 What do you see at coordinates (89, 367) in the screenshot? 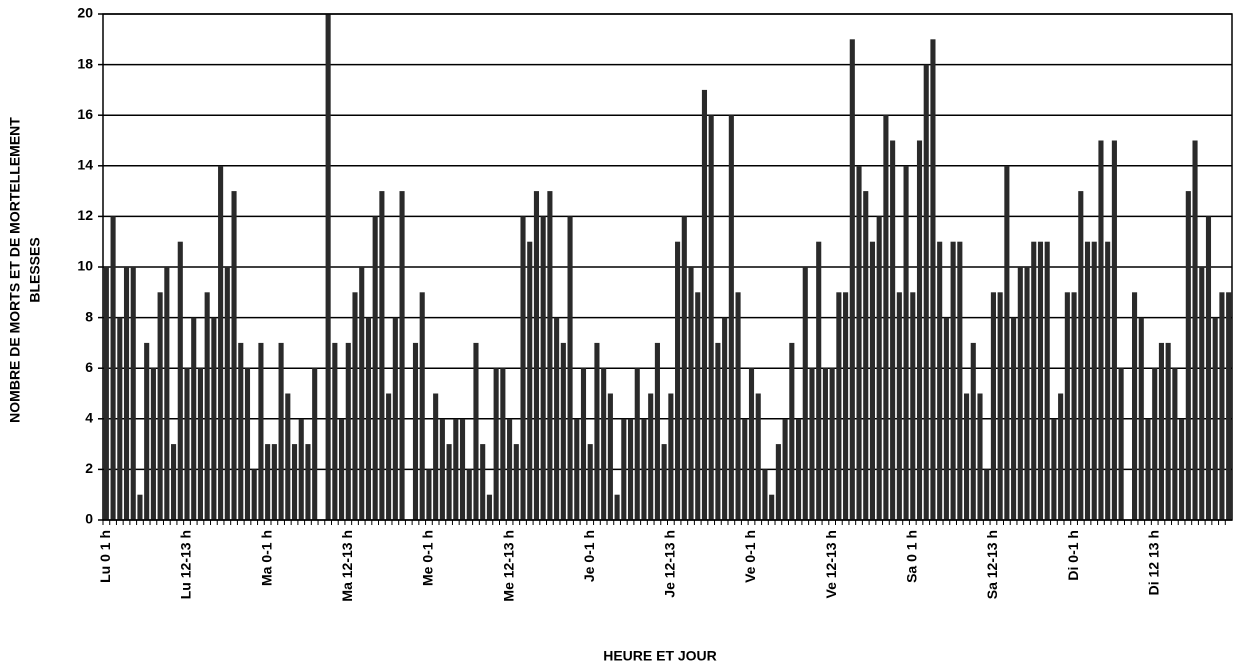
I see `y-tick-label: 6` at bounding box center [89, 367].